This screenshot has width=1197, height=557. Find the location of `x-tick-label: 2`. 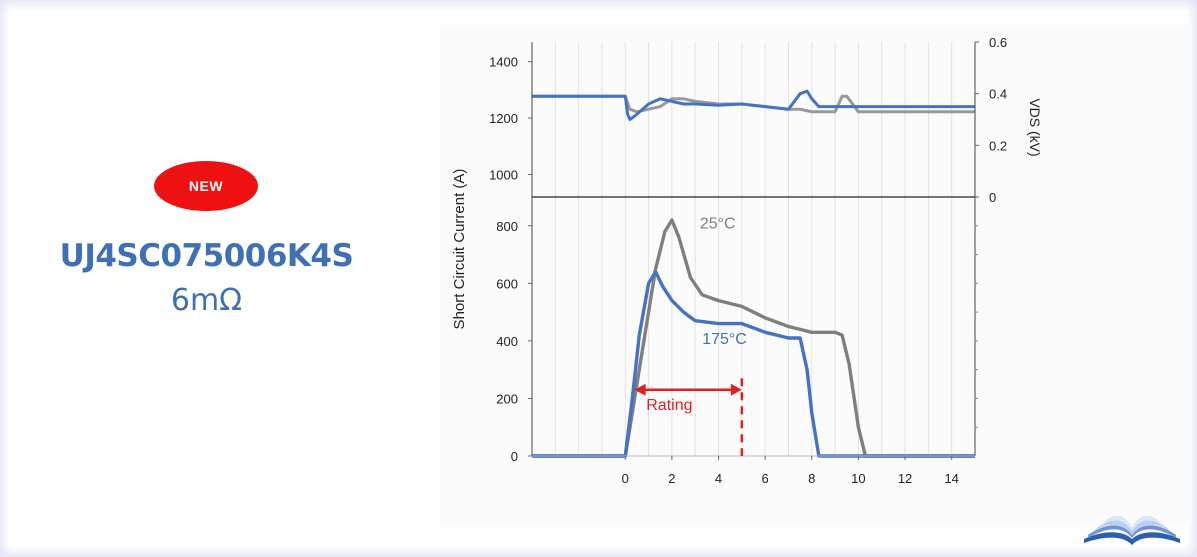

x-tick-label: 2 is located at coordinates (671, 478).